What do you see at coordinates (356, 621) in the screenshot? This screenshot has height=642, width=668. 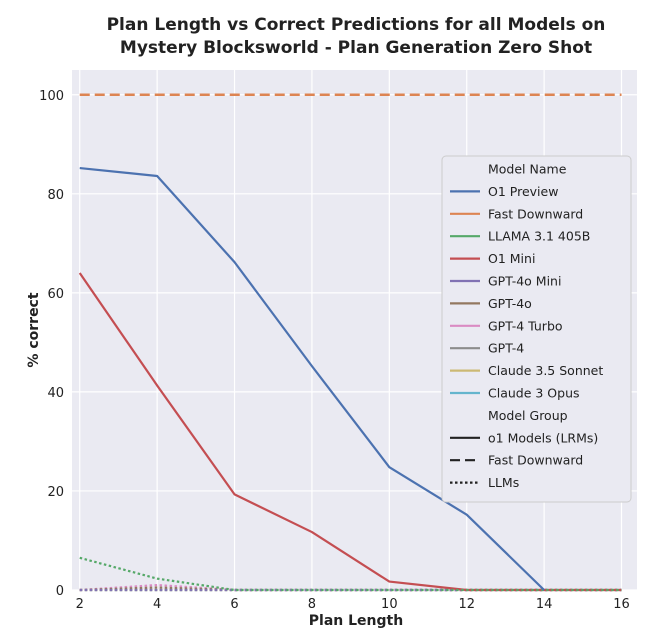 I see `x-axis-label: Plan Length` at bounding box center [356, 621].